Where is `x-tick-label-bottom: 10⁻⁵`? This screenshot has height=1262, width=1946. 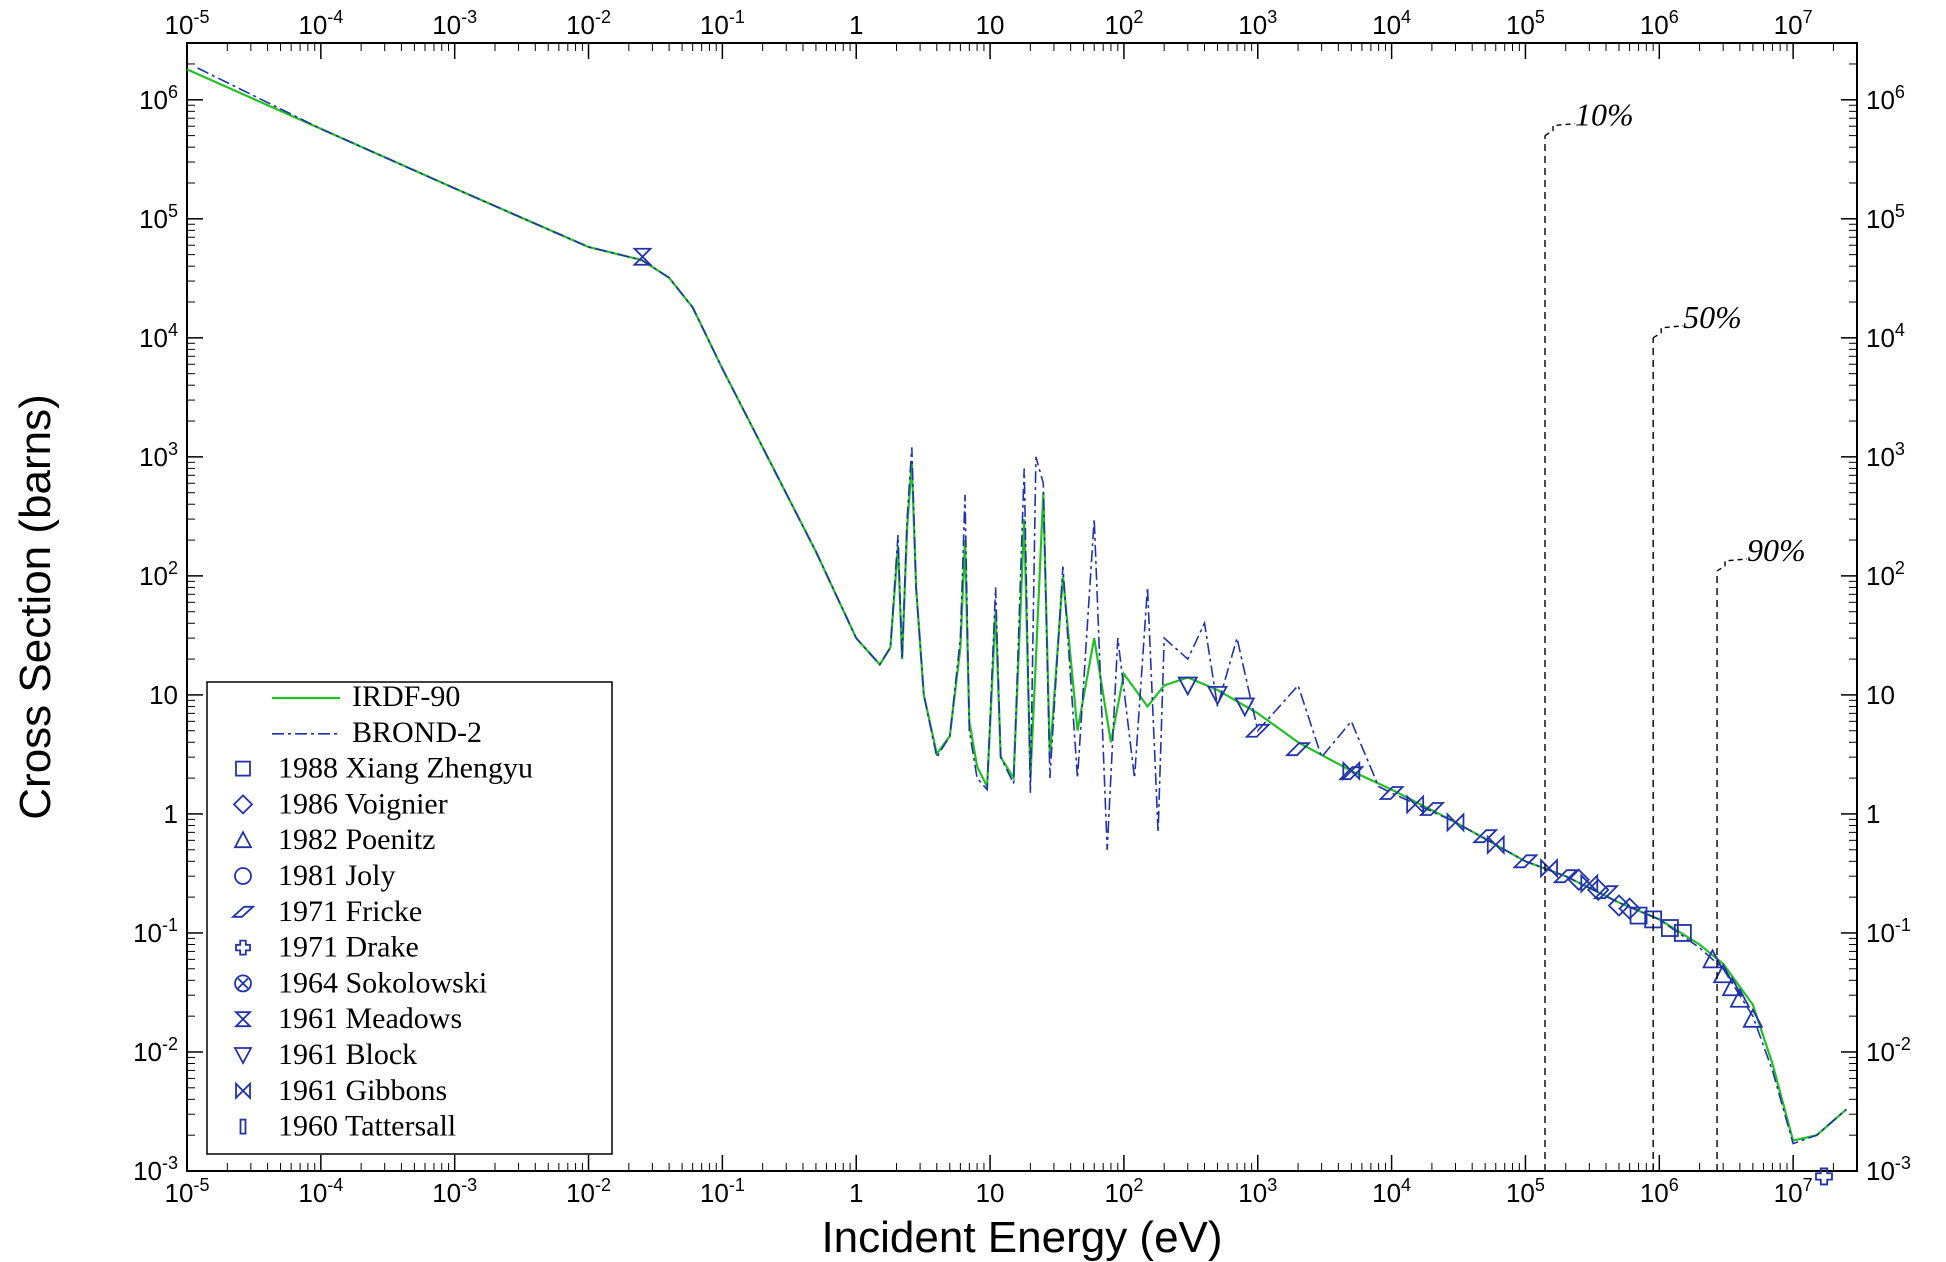
x-tick-label-bottom: 10⁻⁵ is located at coordinates (187, 1191).